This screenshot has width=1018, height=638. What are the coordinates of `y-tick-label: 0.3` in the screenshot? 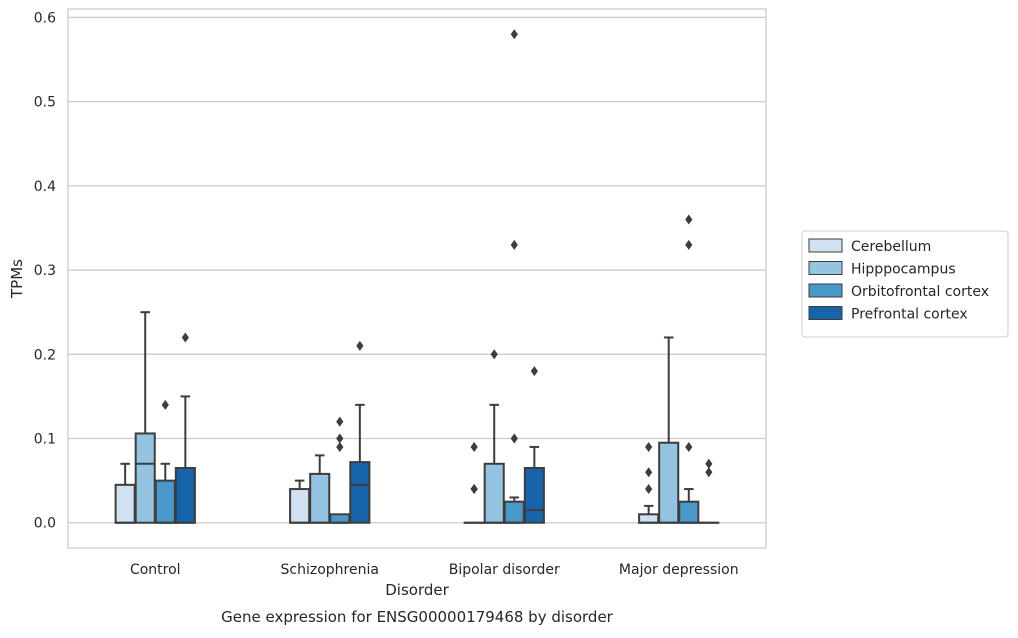 It's located at (45, 271).